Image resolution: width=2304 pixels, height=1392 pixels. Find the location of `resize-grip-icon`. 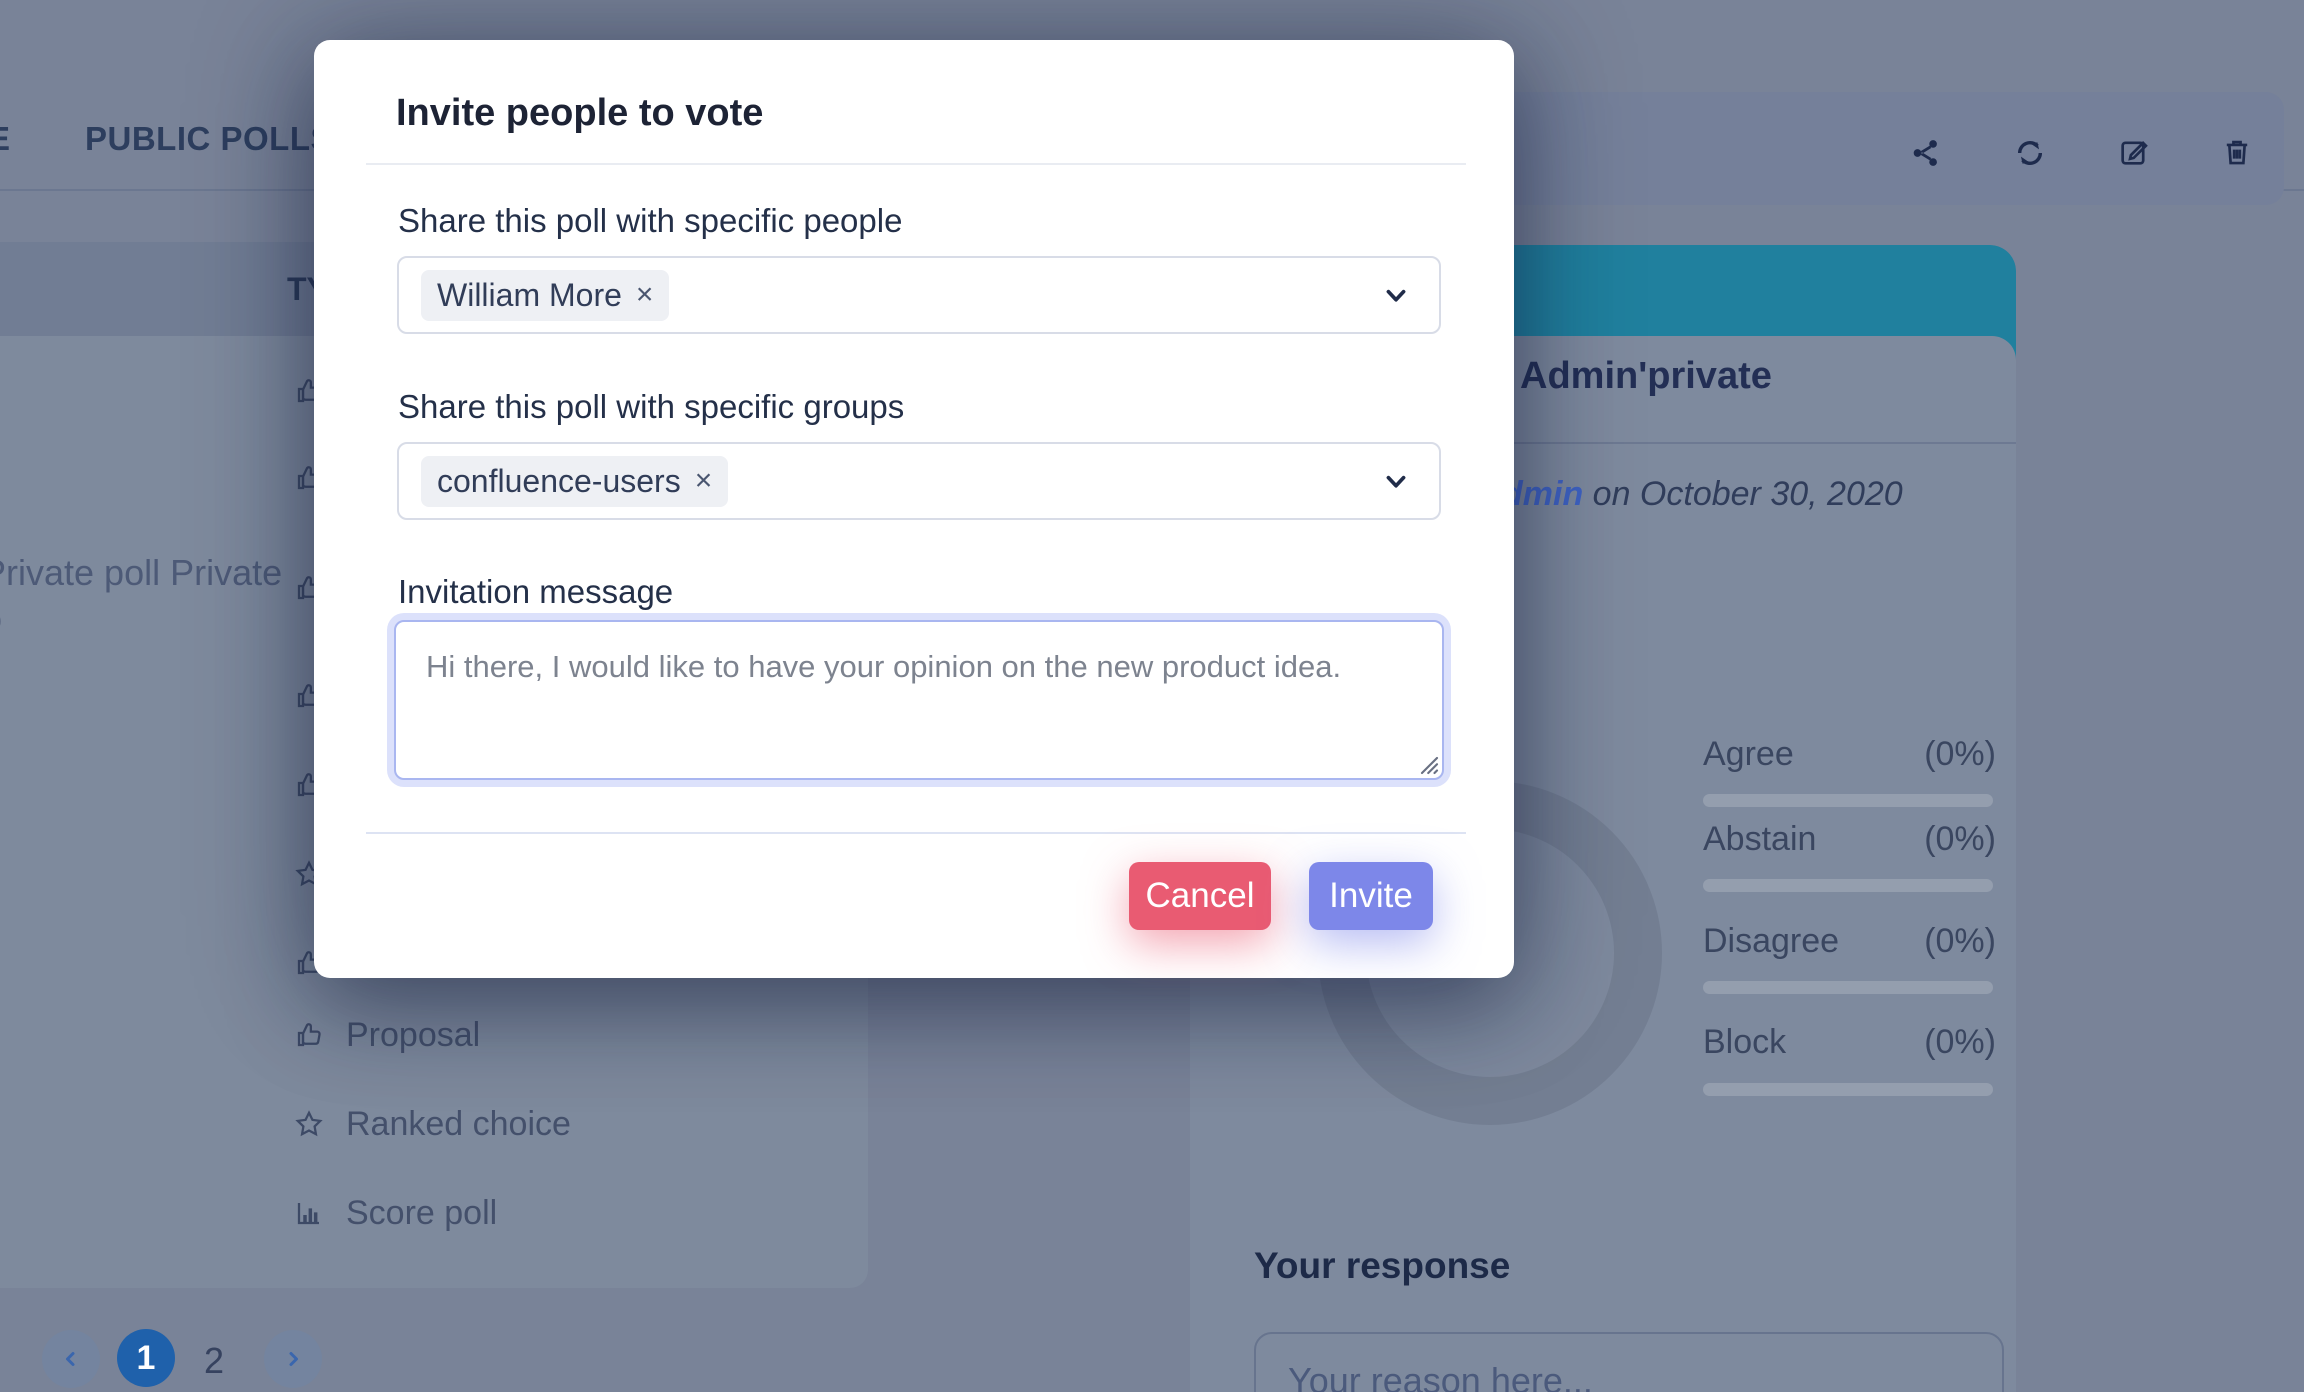

resize-grip-icon is located at coordinates (1427, 763).